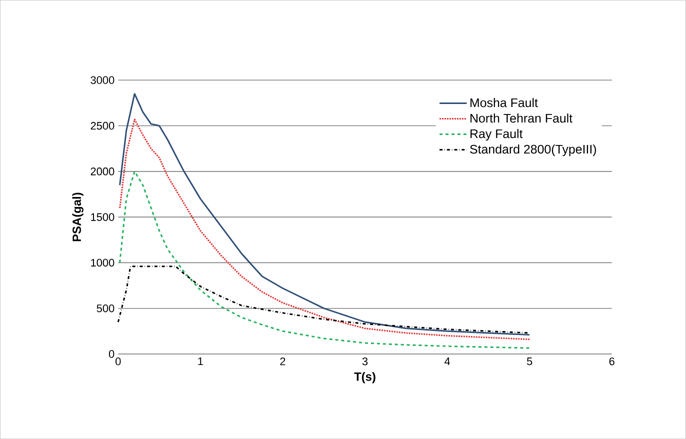 This screenshot has width=686, height=439. What do you see at coordinates (102, 126) in the screenshot?
I see `y-tick-label: 2500` at bounding box center [102, 126].